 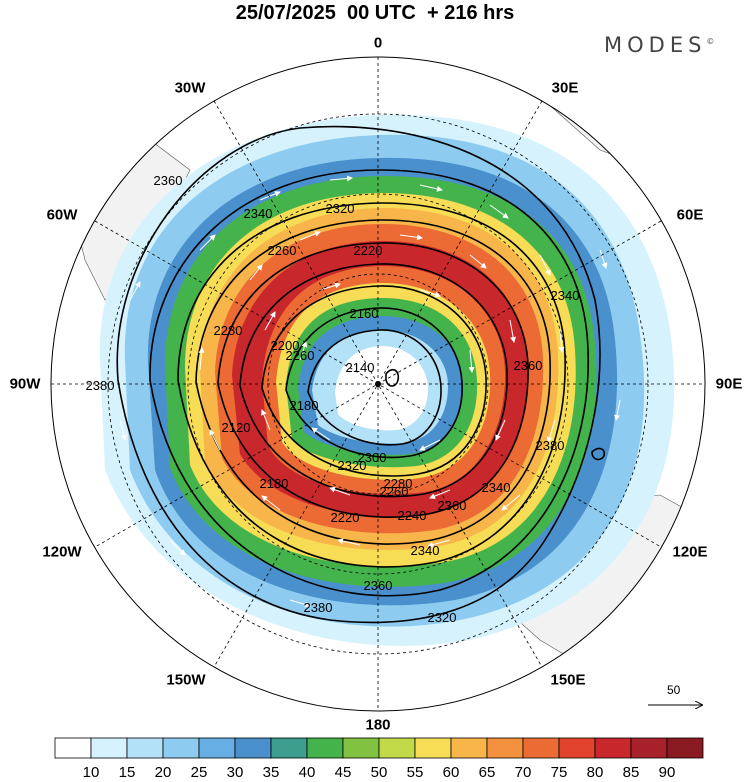 What do you see at coordinates (360, 367) in the screenshot?
I see `contour-label: 2140` at bounding box center [360, 367].